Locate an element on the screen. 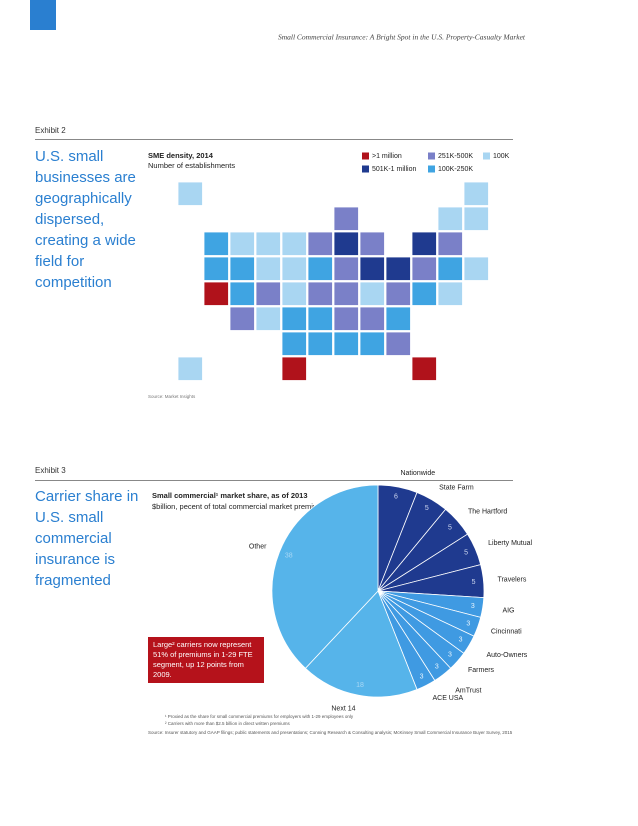 Image resolution: width=638 pixels, height=826 pixels. category-label: The Hartford is located at coordinates (487, 511).